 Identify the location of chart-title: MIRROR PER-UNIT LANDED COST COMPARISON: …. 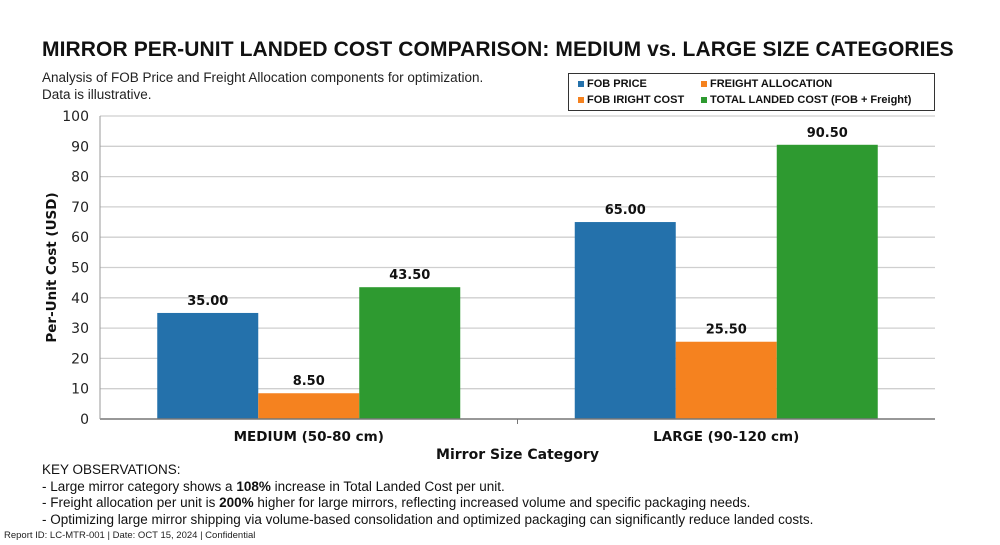
(498, 49).